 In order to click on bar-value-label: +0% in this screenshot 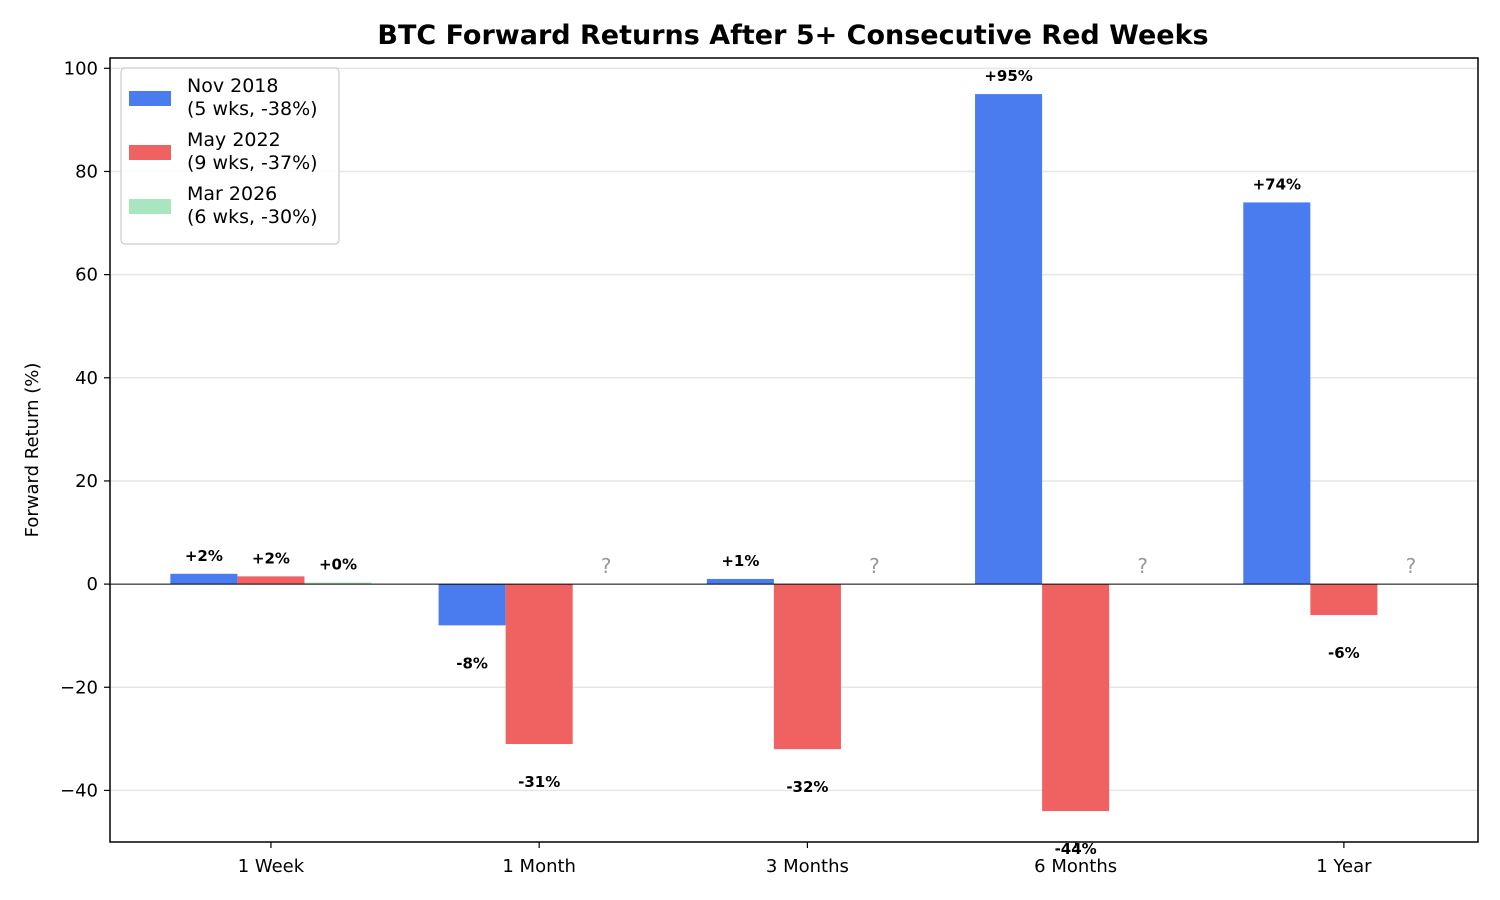, I will do `click(338, 565)`.